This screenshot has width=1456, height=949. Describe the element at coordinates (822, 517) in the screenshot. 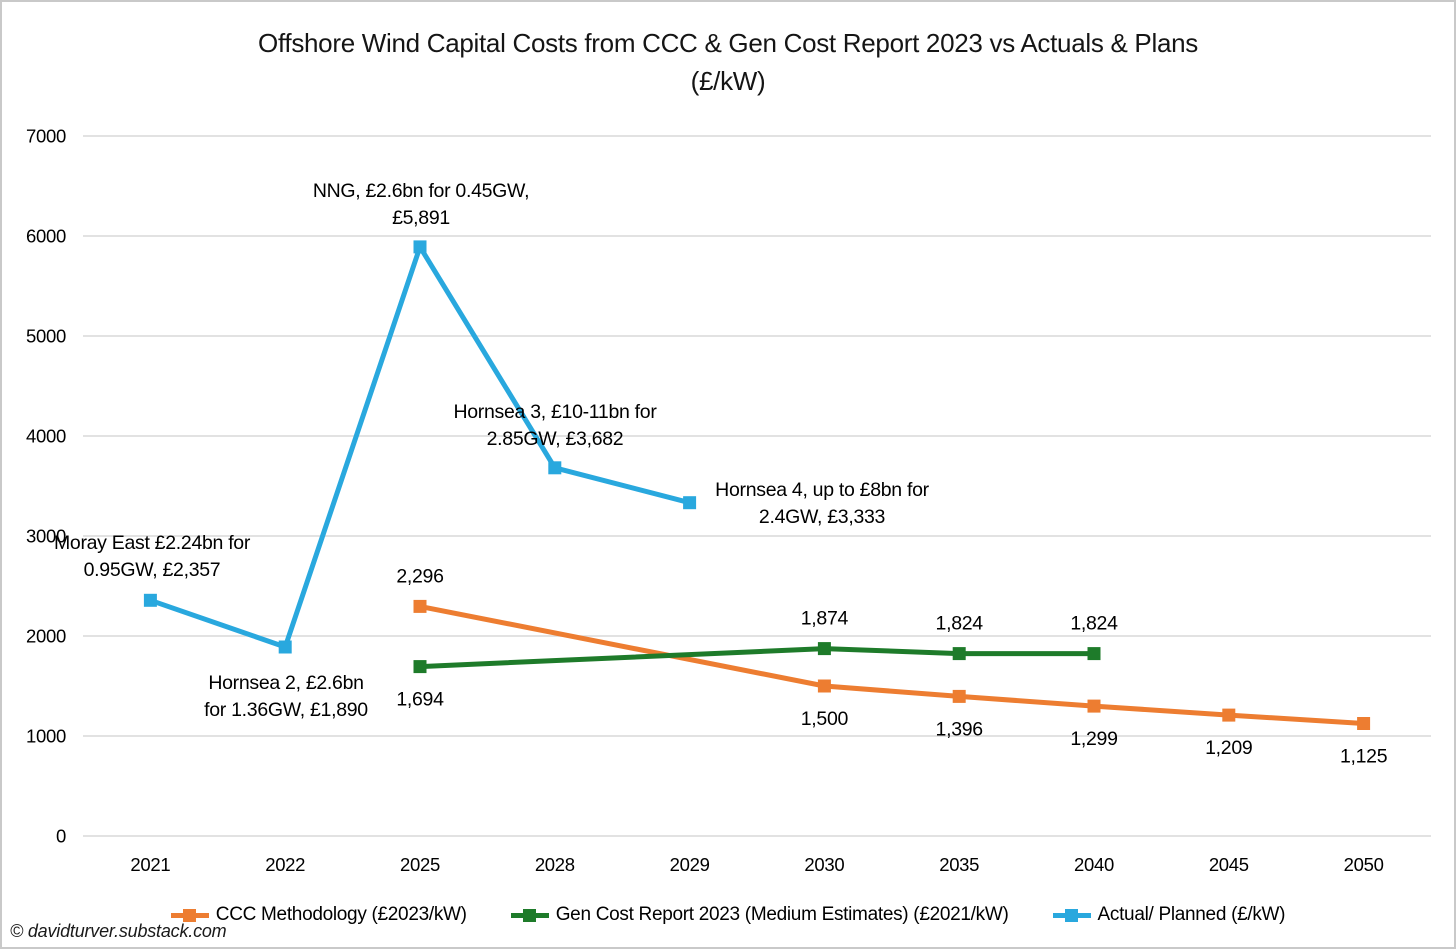

I see `annotation-hornsea-4: 2.4GW, £3,333` at that location.